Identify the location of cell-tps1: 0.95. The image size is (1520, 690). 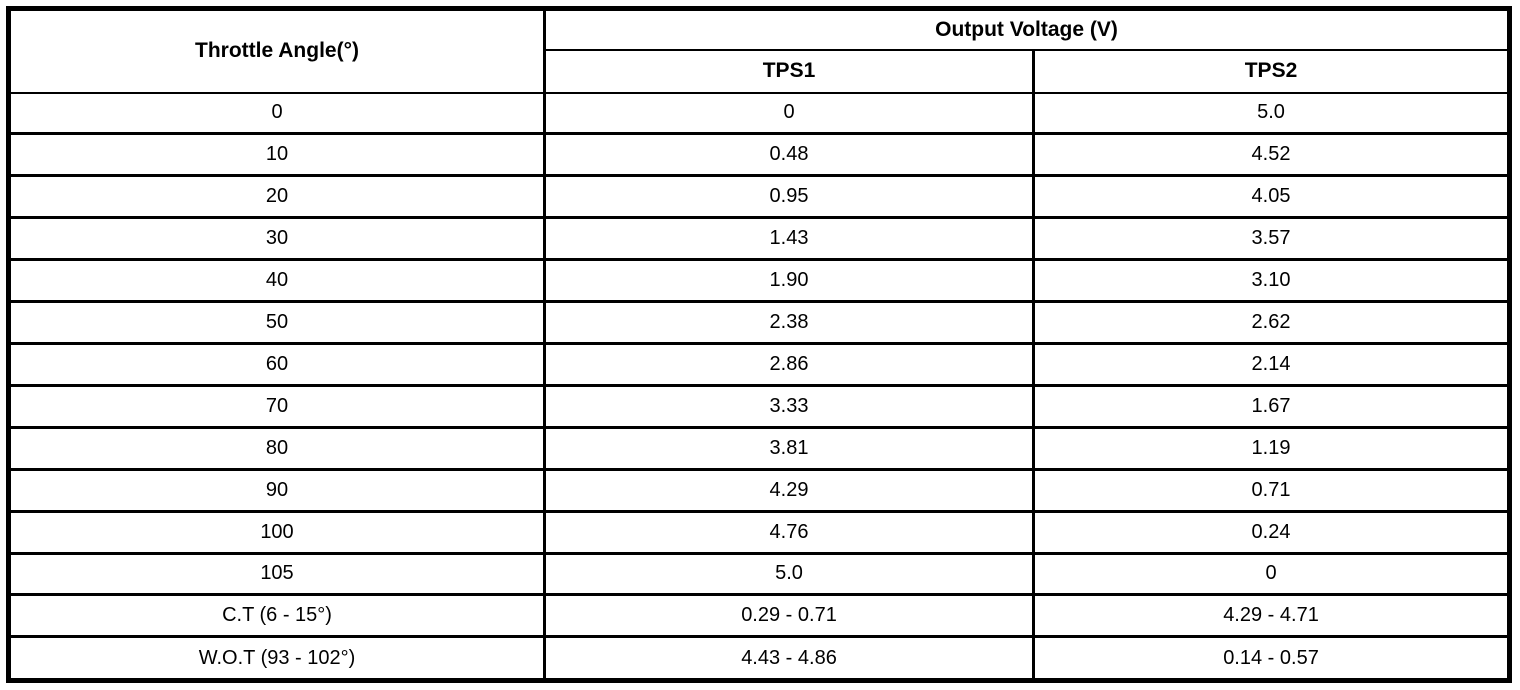
(789, 196).